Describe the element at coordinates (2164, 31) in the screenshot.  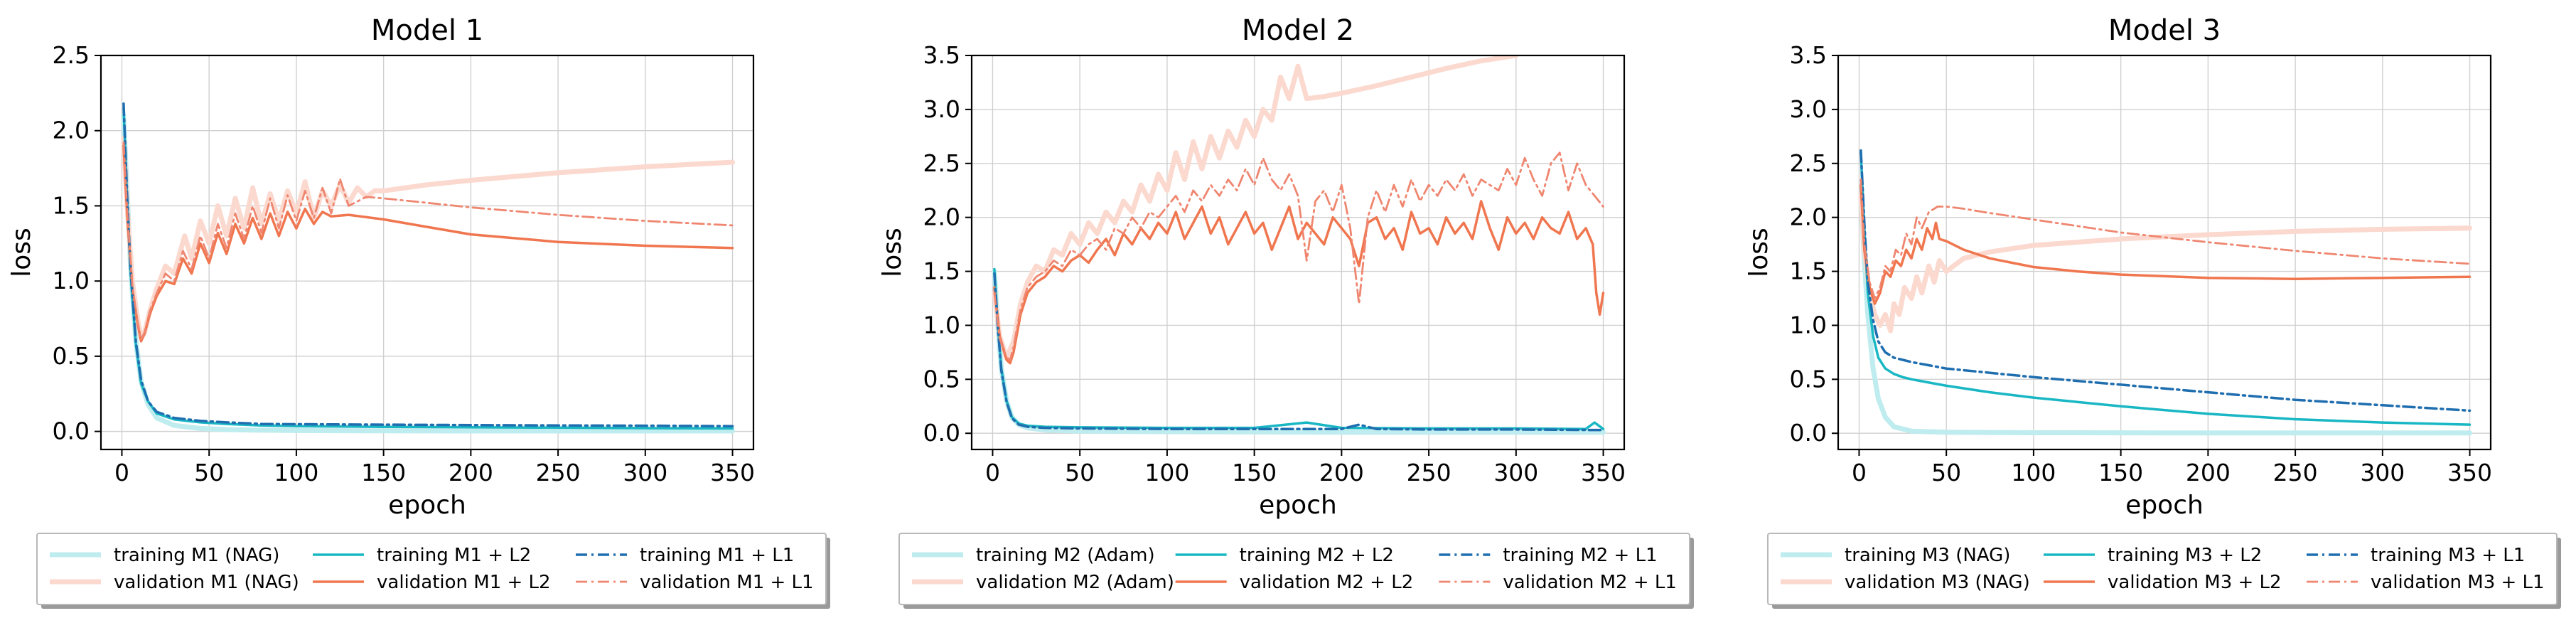
I see `chart-title: Model 3` at that location.